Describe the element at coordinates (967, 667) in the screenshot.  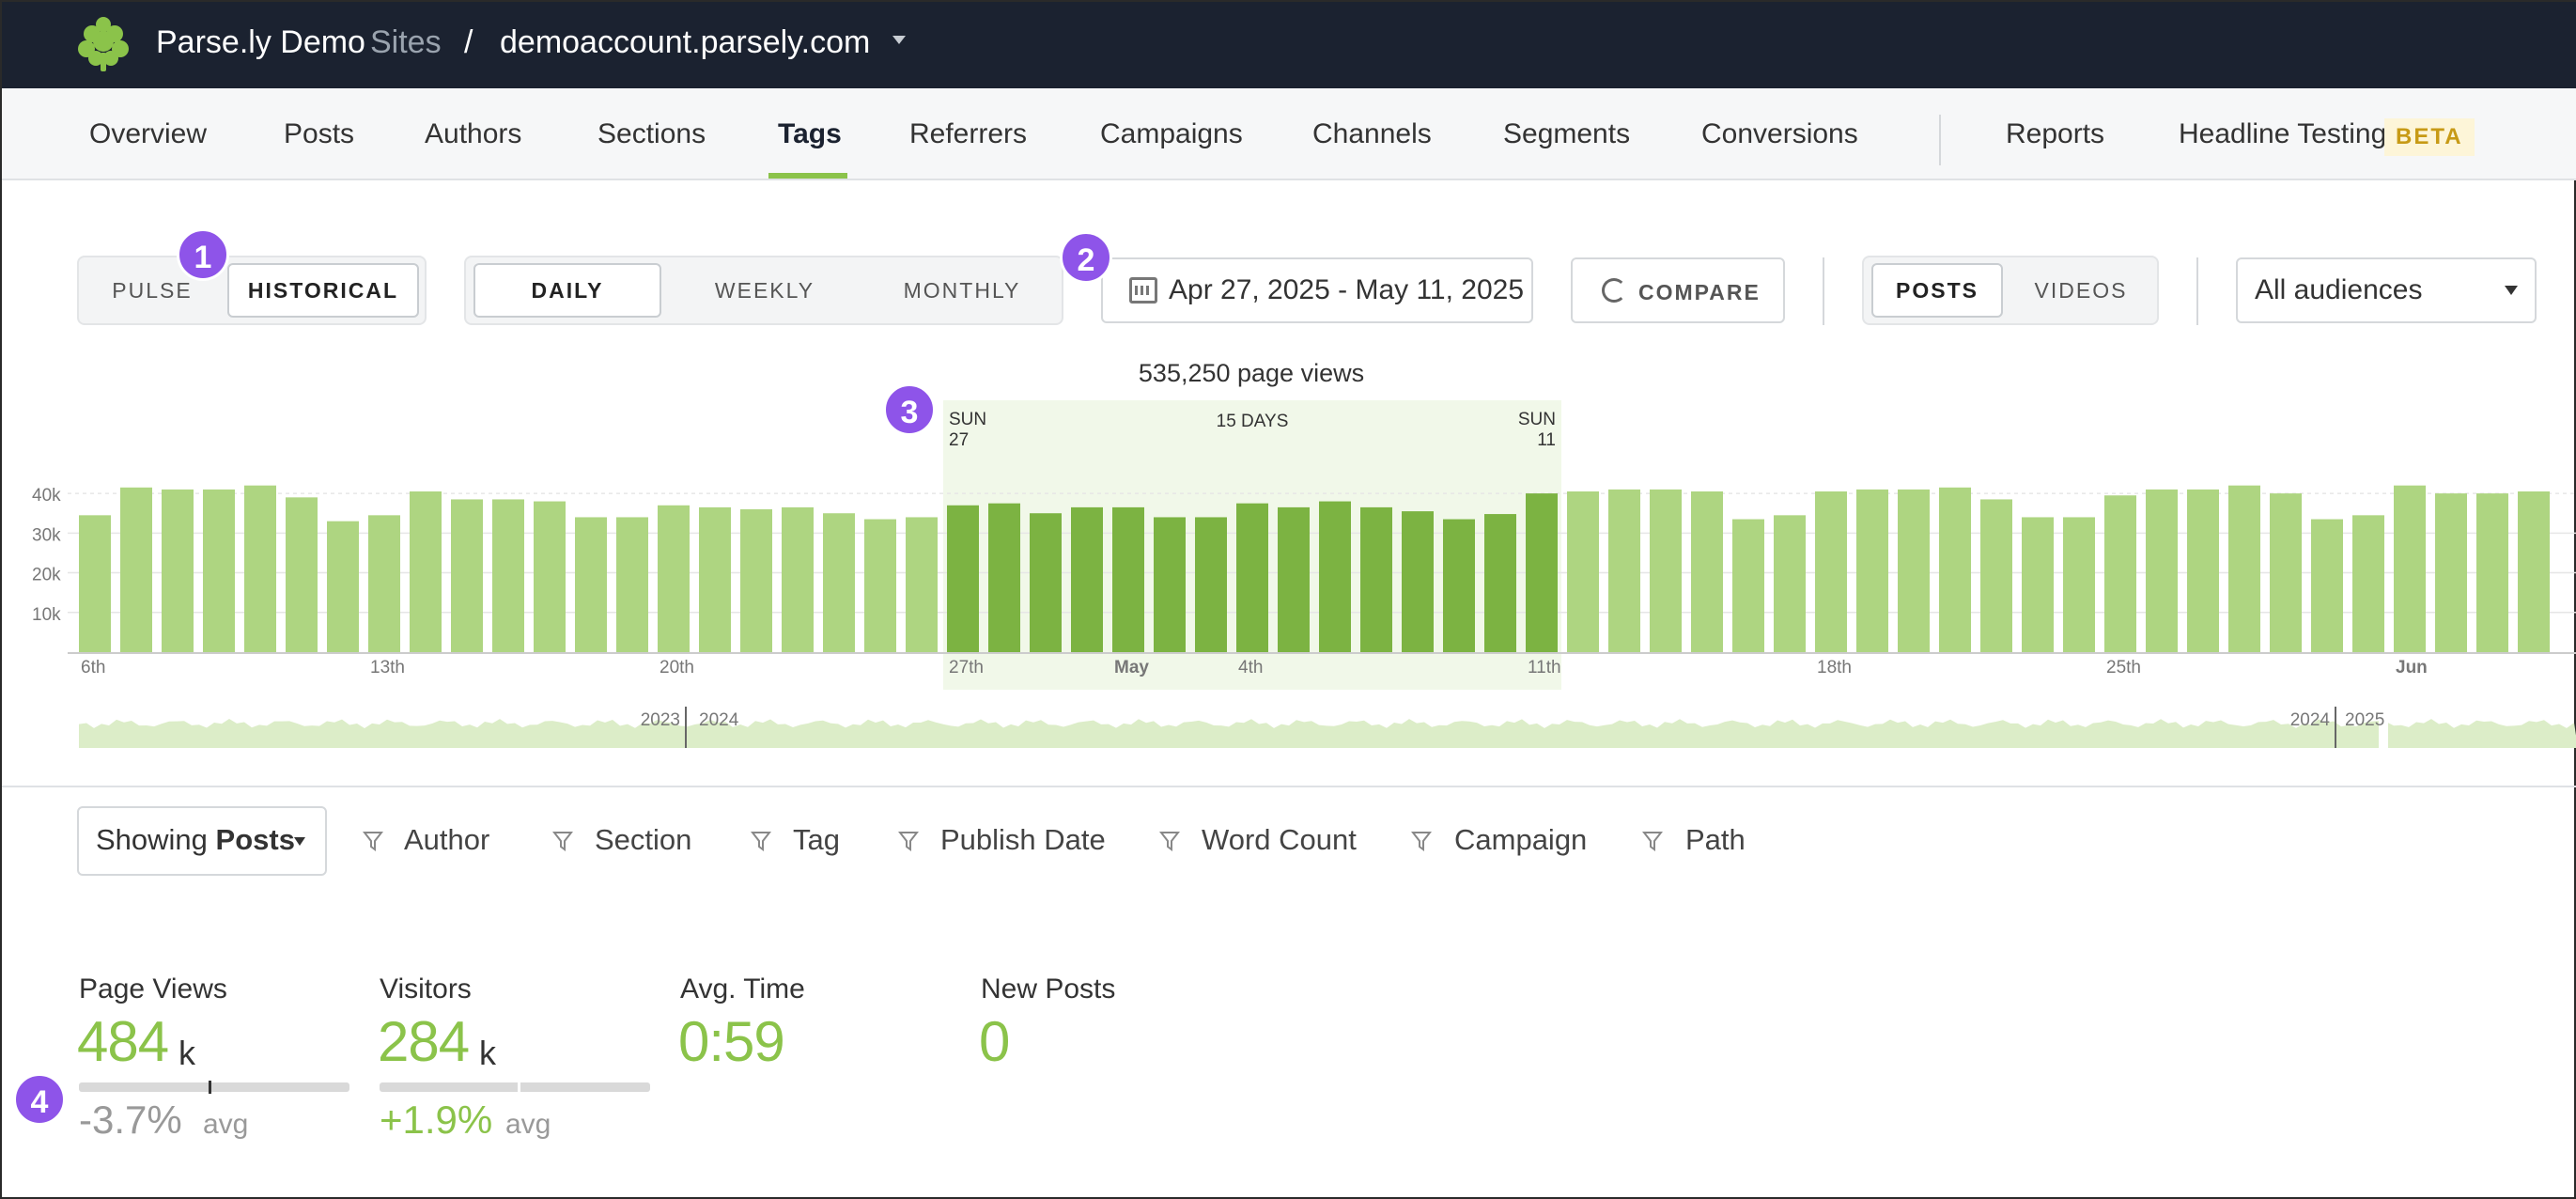
I see `x-tick-label: 27th` at that location.